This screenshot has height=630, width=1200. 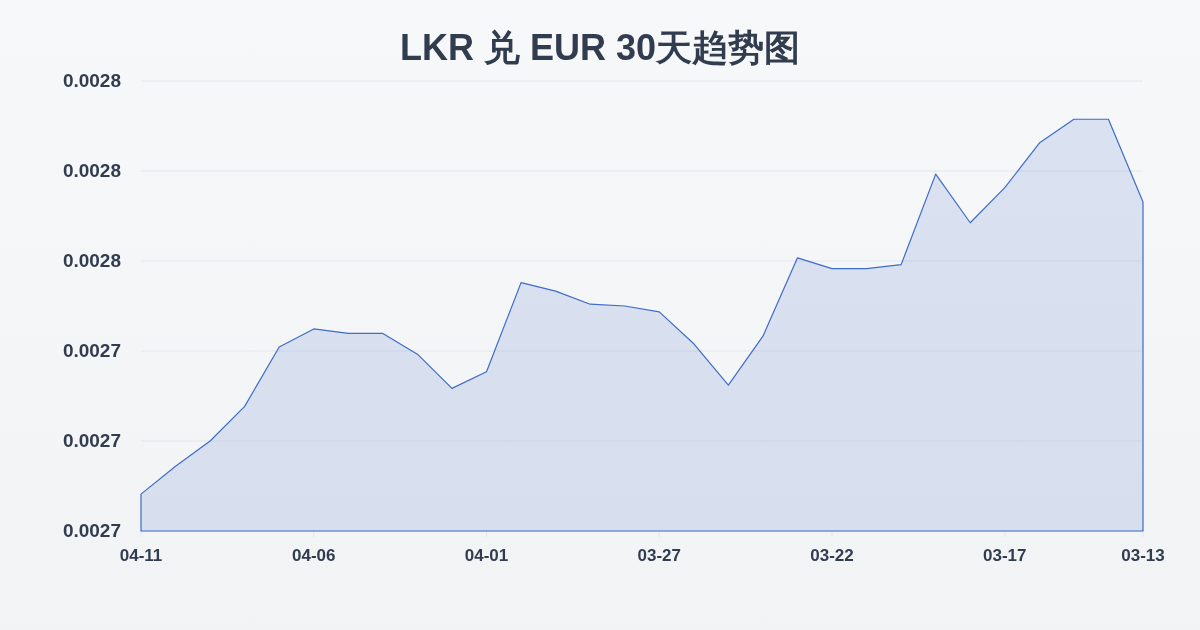 I want to click on chart-title: LKR 兑 EUR 30天趋势图, so click(x=600, y=47).